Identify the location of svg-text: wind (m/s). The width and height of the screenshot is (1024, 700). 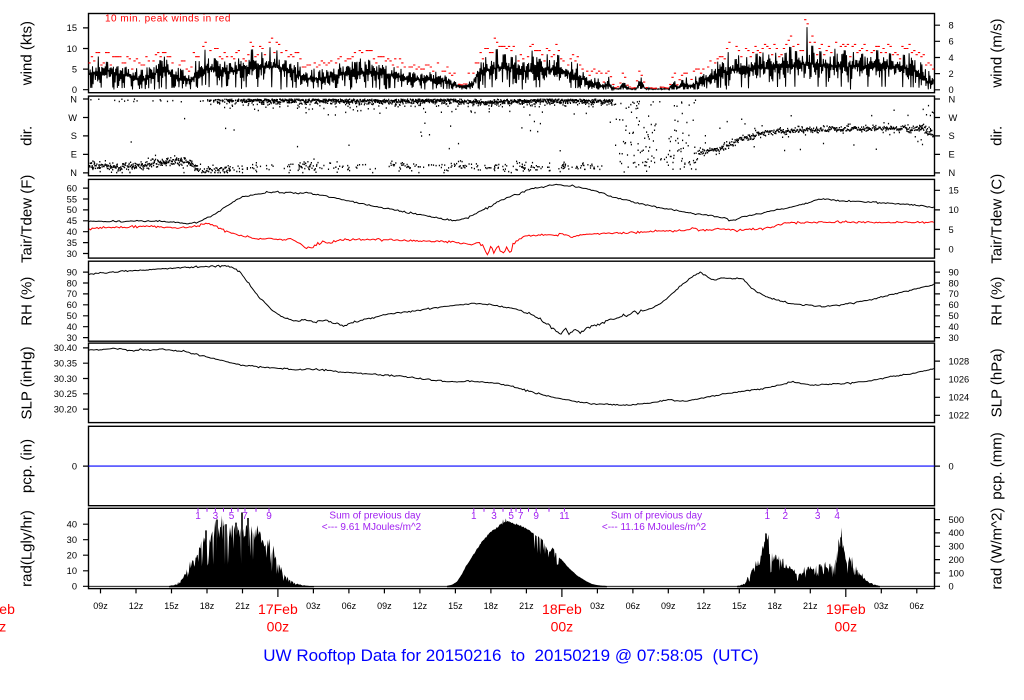
(997, 54).